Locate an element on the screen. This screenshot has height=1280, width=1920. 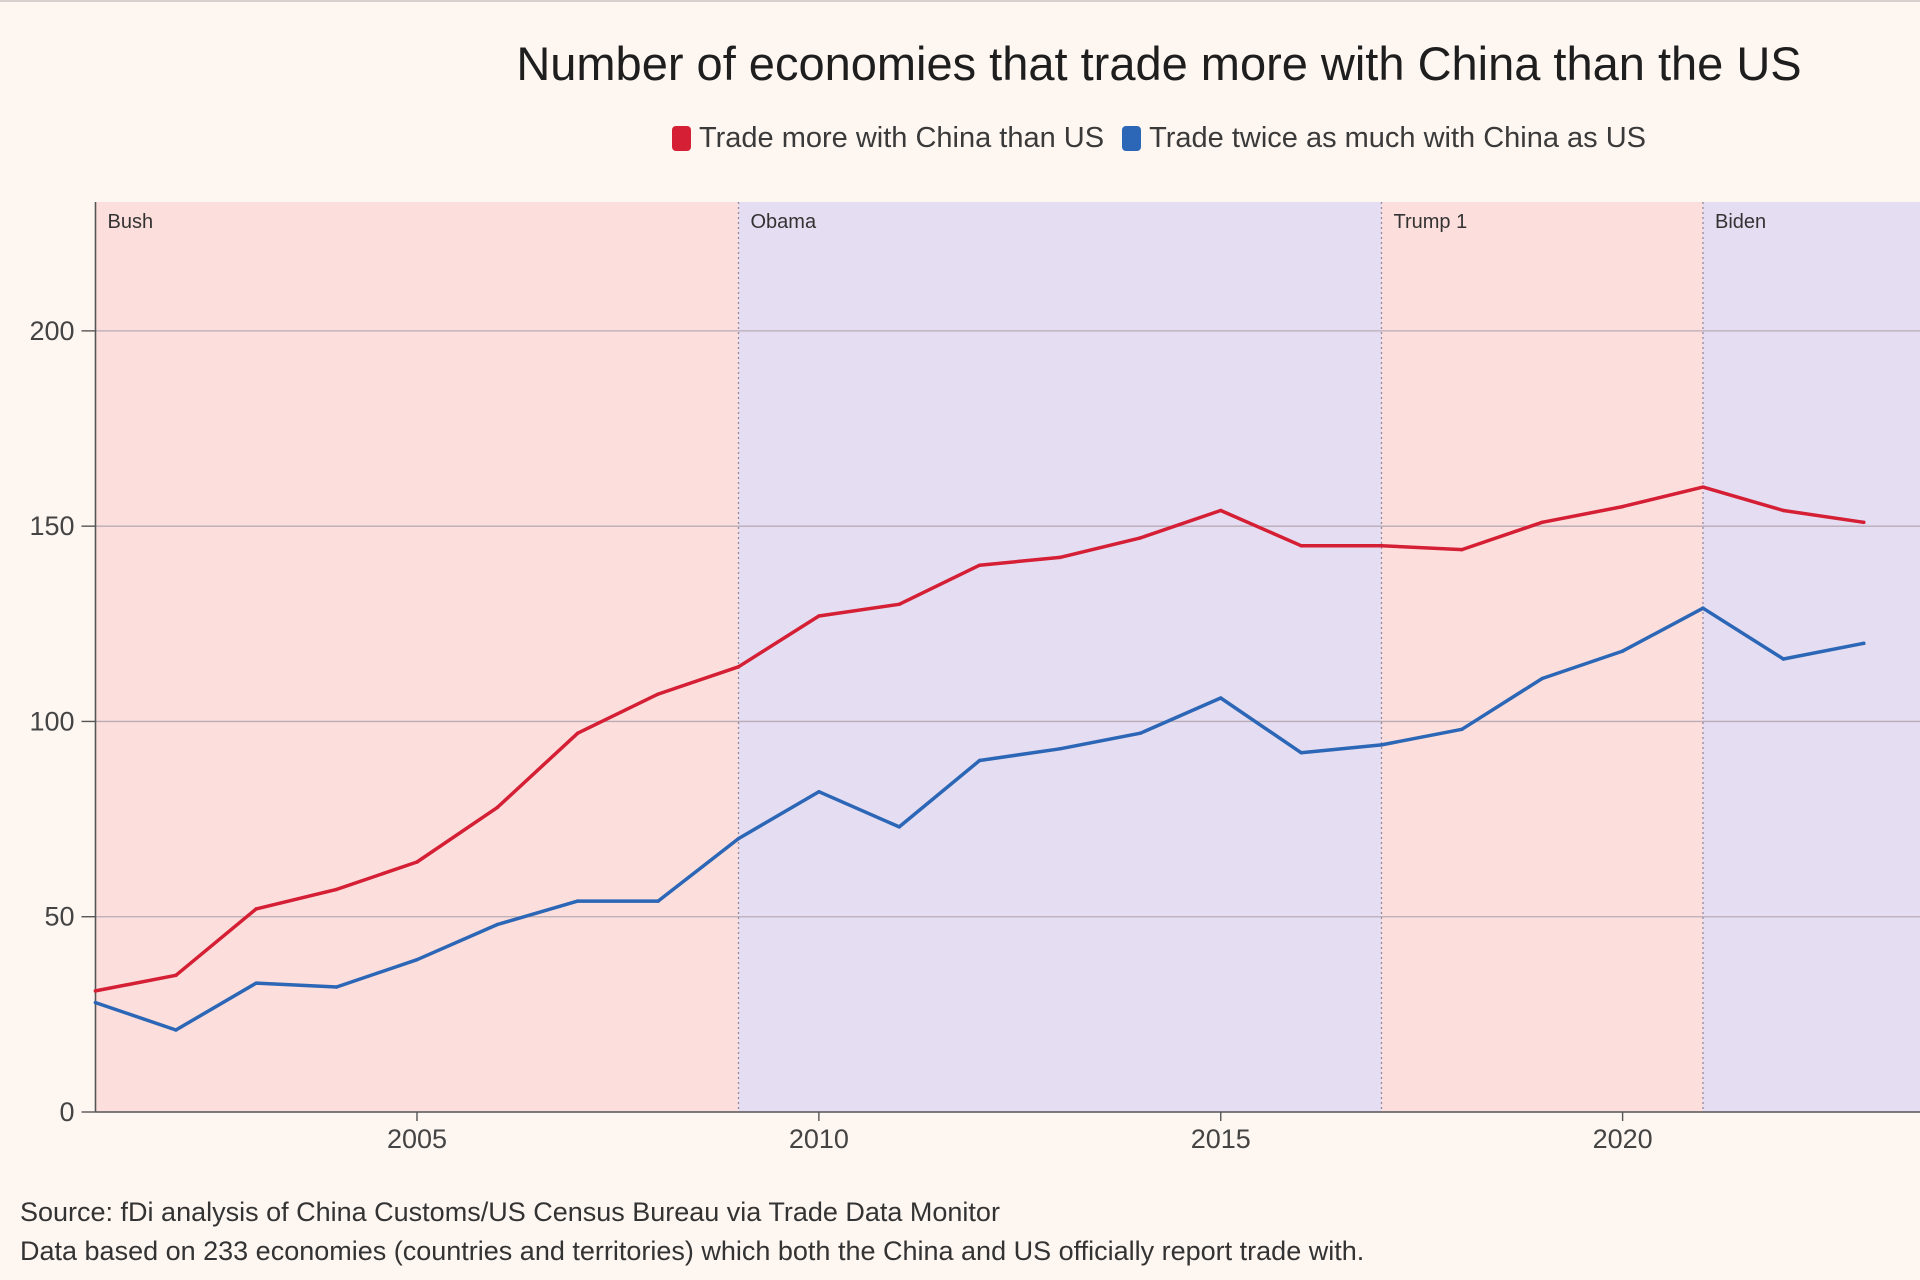
x-tick-label: 2020 is located at coordinates (1623, 1139).